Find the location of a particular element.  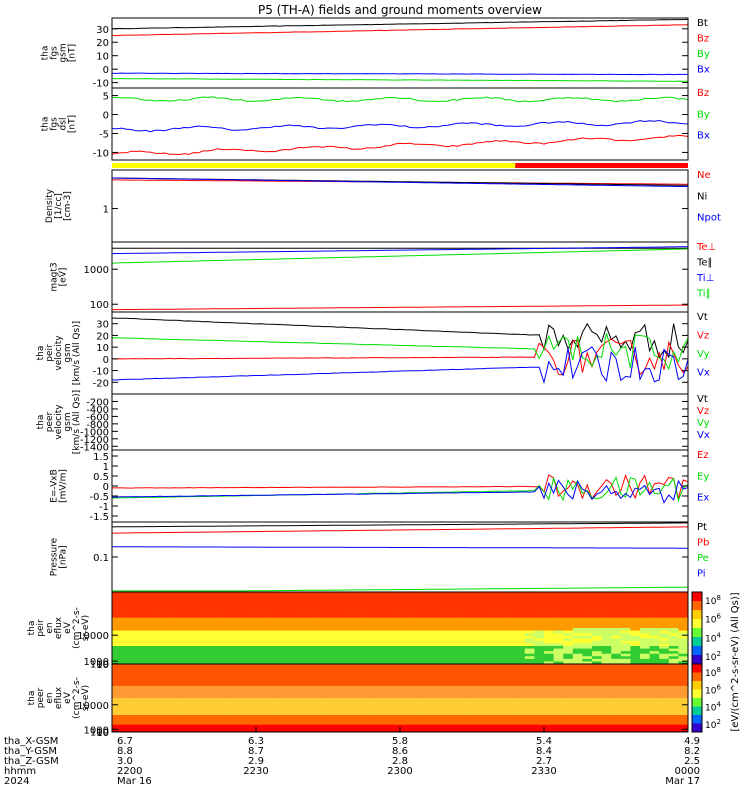

y-tick-label: 0 is located at coordinates (106, 360).